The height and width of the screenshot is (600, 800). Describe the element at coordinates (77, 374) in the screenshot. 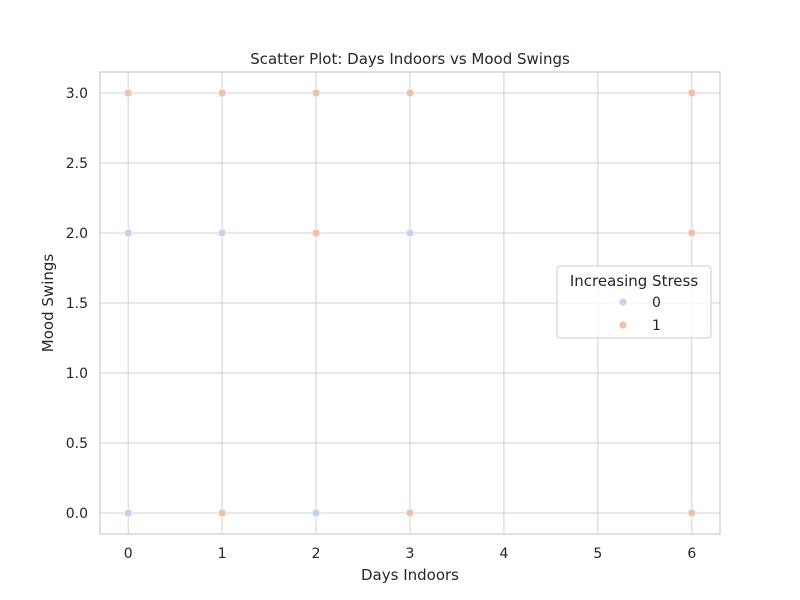

I see `y-tick-label: 1.0` at that location.